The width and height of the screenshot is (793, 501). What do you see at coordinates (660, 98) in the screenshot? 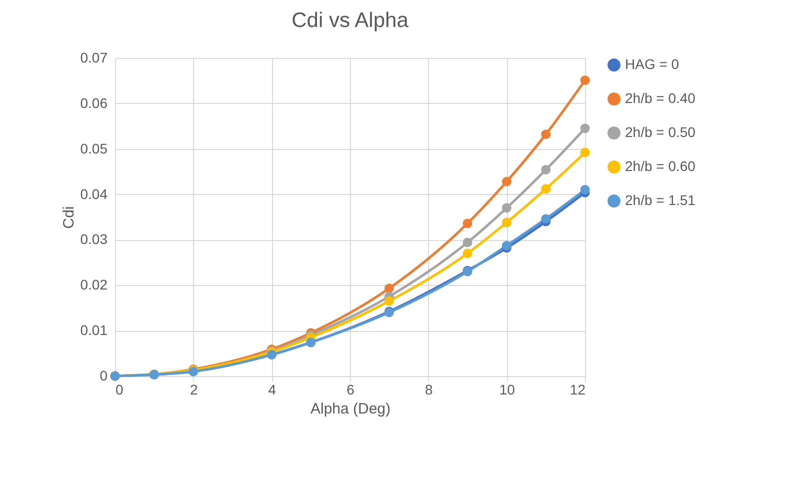
I see `legend-label: 2h/b = 0.40` at bounding box center [660, 98].